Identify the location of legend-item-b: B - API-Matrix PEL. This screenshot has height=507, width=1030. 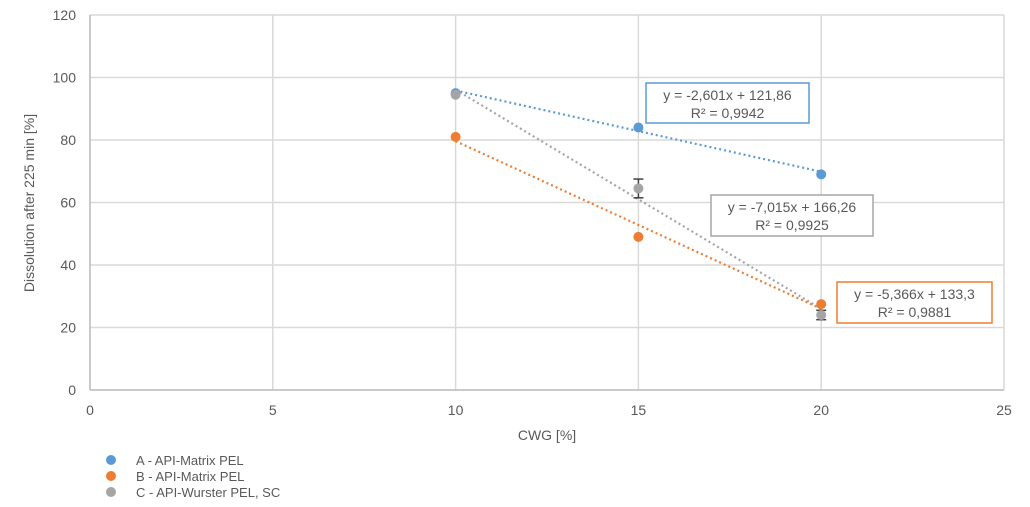
(193, 476).